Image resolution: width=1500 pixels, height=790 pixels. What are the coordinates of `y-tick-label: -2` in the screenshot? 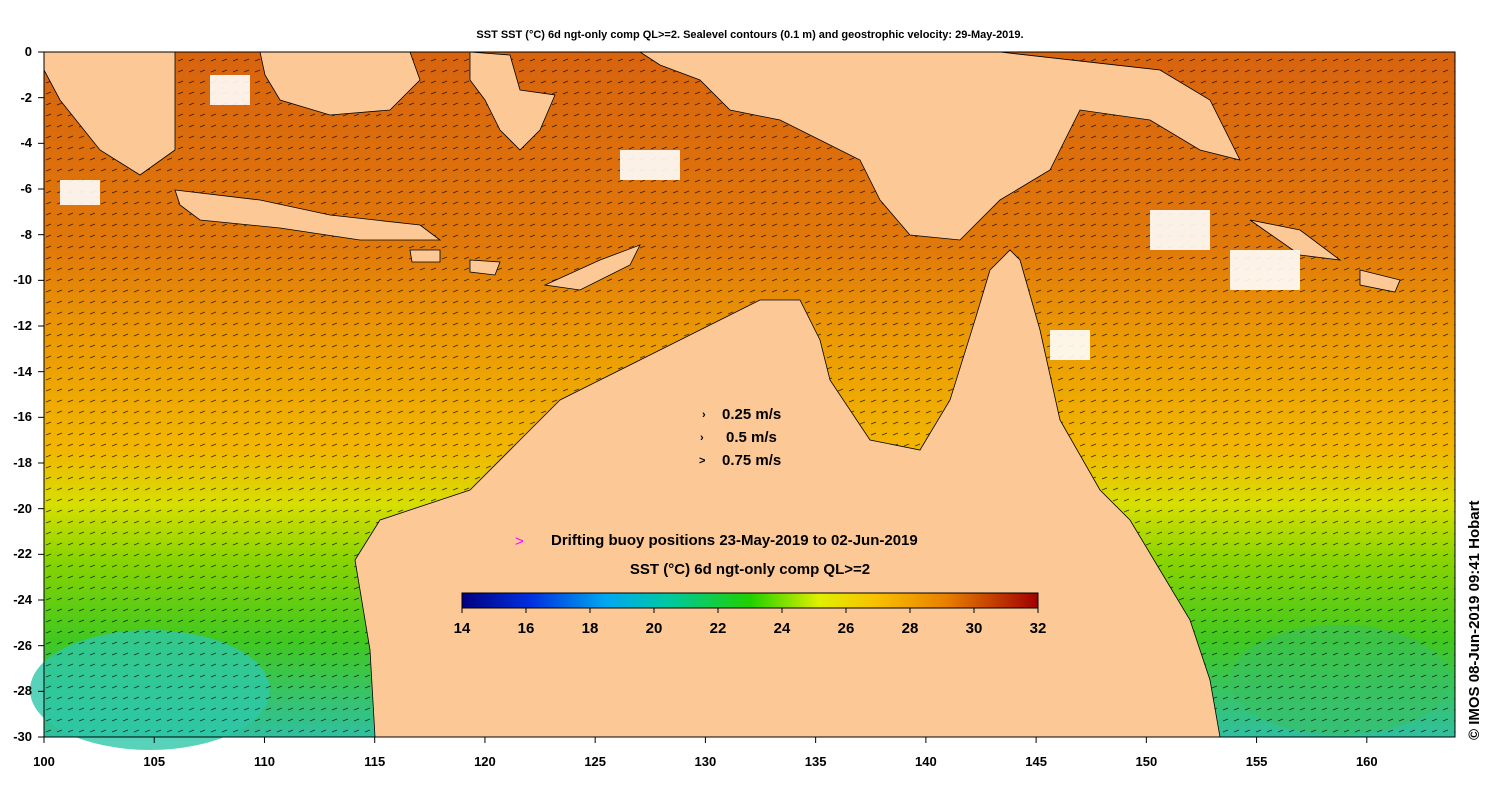 It's located at (26, 97).